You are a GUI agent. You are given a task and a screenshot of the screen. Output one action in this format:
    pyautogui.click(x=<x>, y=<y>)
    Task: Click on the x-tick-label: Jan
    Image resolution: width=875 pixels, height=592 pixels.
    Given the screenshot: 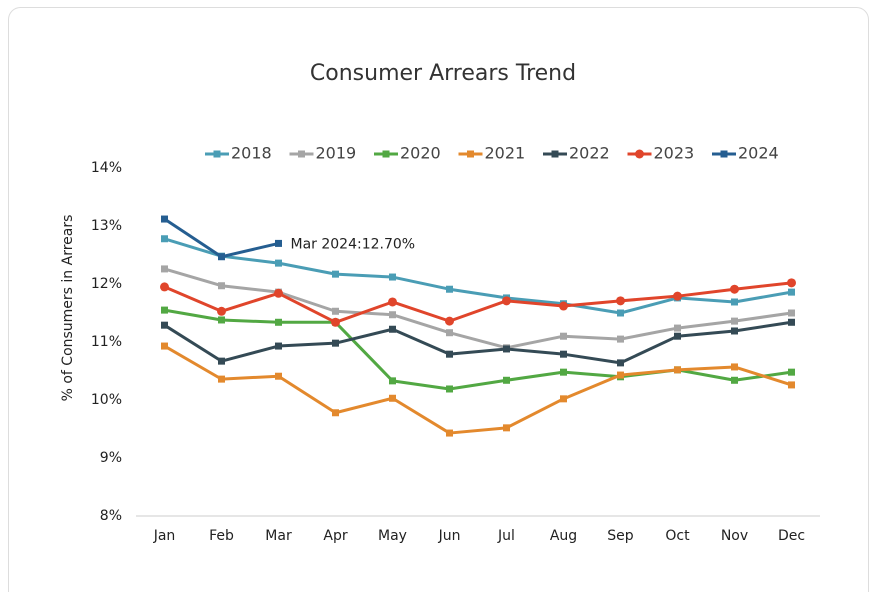 What is the action you would take?
    pyautogui.click(x=164, y=536)
    